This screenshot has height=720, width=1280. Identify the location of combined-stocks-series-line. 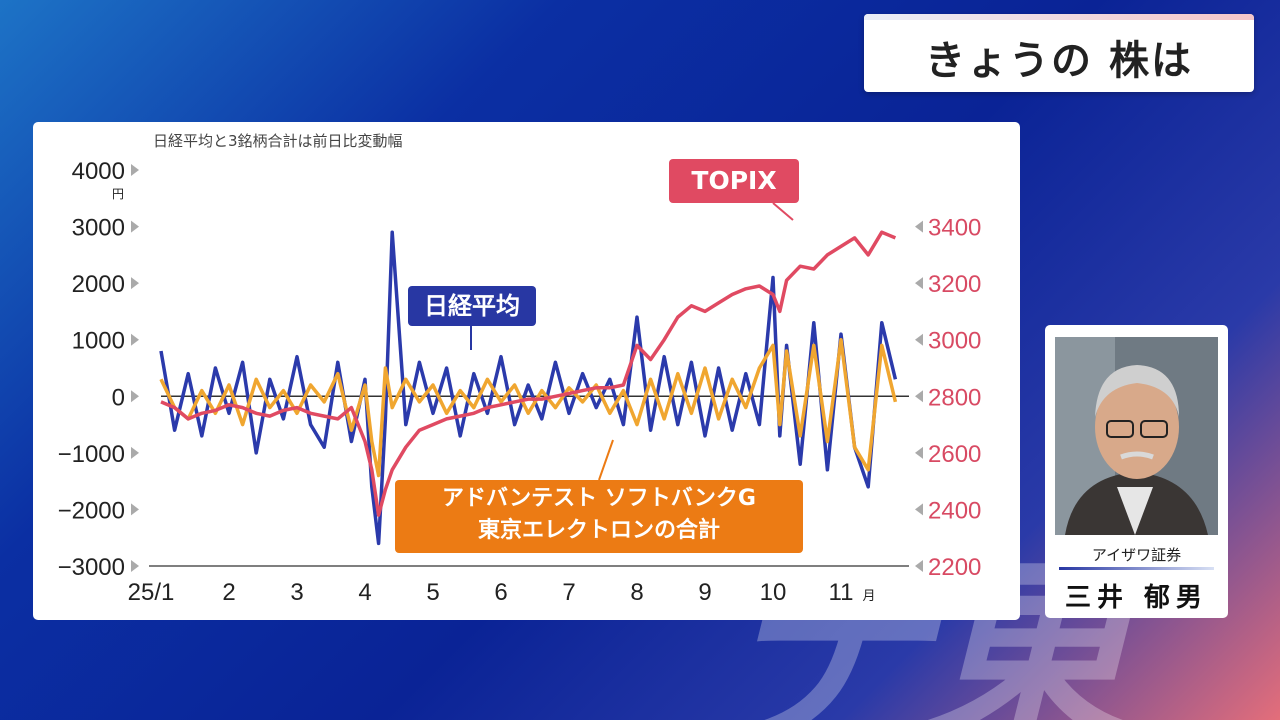
(528, 407).